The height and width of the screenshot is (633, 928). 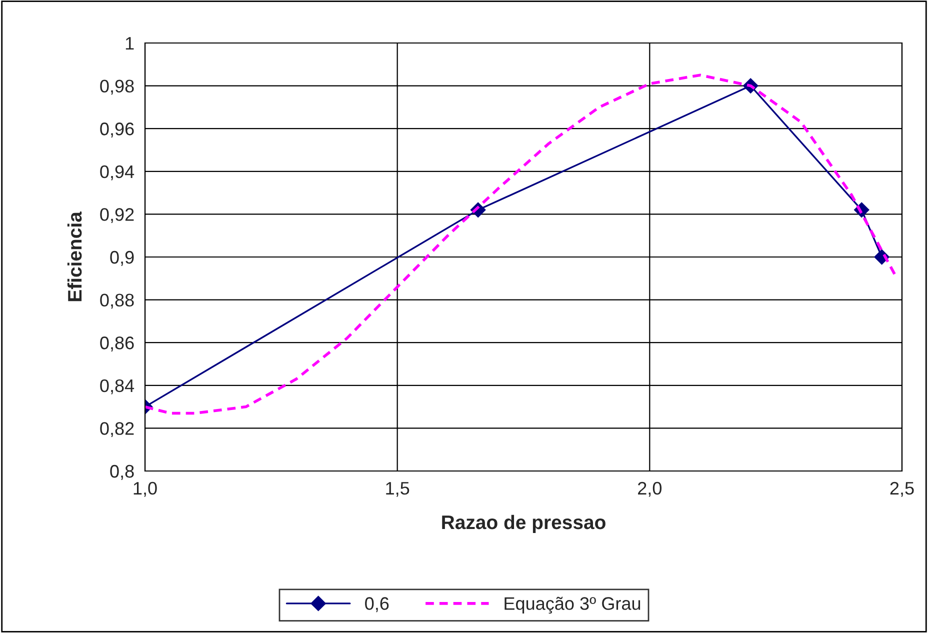 What do you see at coordinates (117, 301) in the screenshot?
I see `y-tick-label: 0,88` at bounding box center [117, 301].